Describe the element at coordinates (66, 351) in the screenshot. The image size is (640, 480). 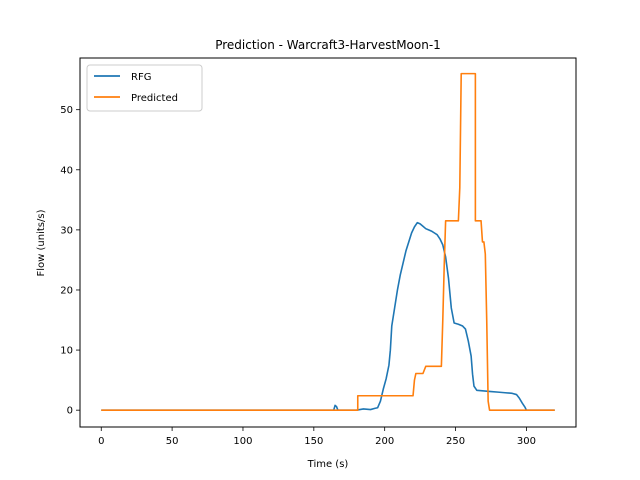
I see `y-tick-label: 10` at that location.